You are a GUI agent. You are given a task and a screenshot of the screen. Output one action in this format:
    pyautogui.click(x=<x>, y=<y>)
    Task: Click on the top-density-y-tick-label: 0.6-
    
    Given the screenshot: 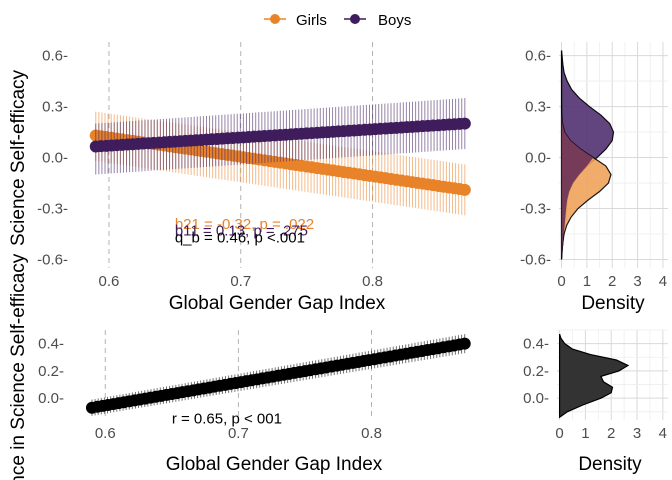 What is the action you would take?
    pyautogui.click(x=538, y=56)
    